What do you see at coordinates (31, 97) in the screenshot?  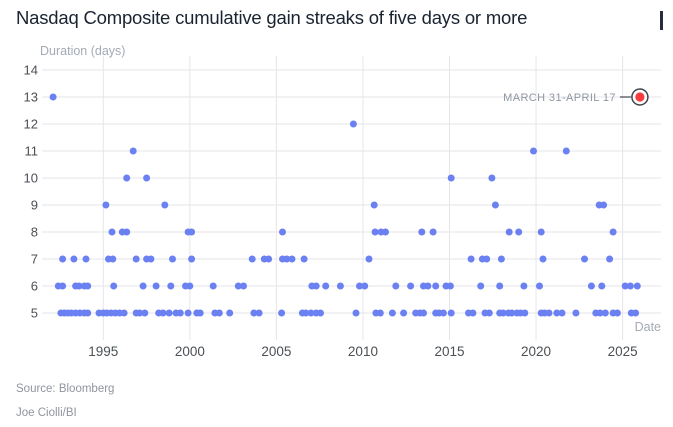 I see `y-tick-label: 13` at bounding box center [31, 97].